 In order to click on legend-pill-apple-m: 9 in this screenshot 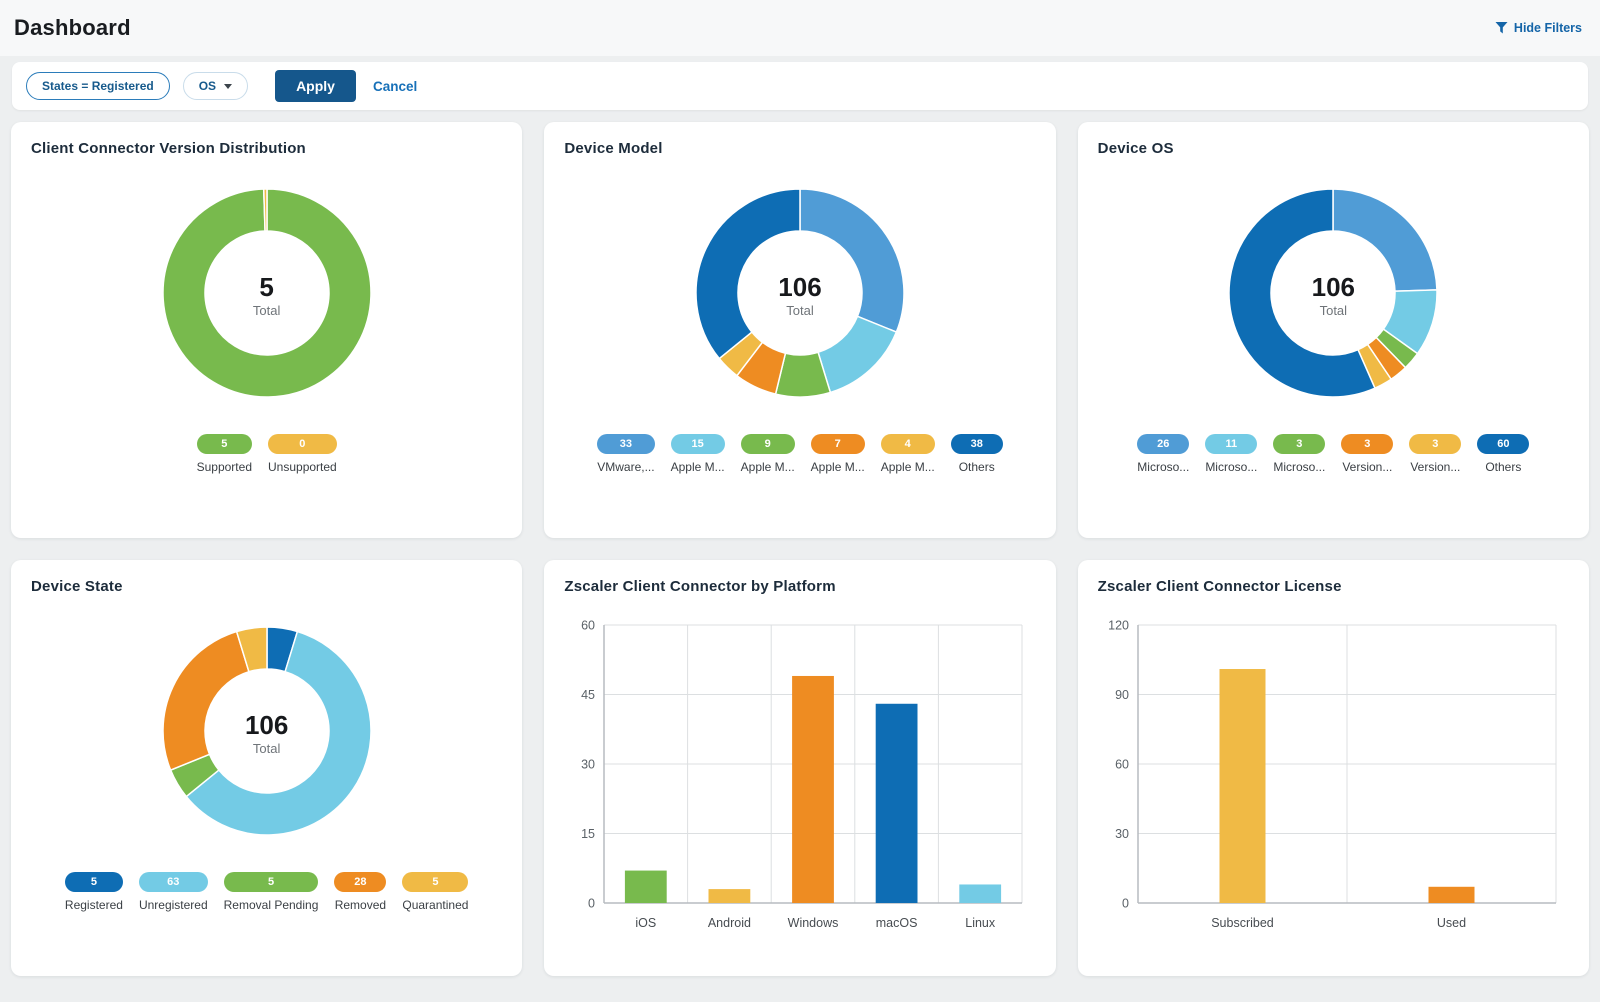, I will do `click(767, 444)`.